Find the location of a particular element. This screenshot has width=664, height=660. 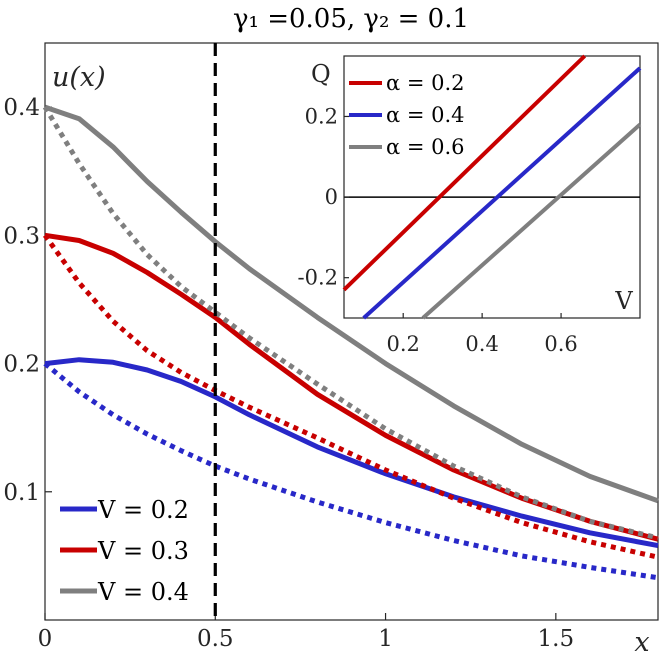

main-x-tick-label: 1 is located at coordinates (385, 639).